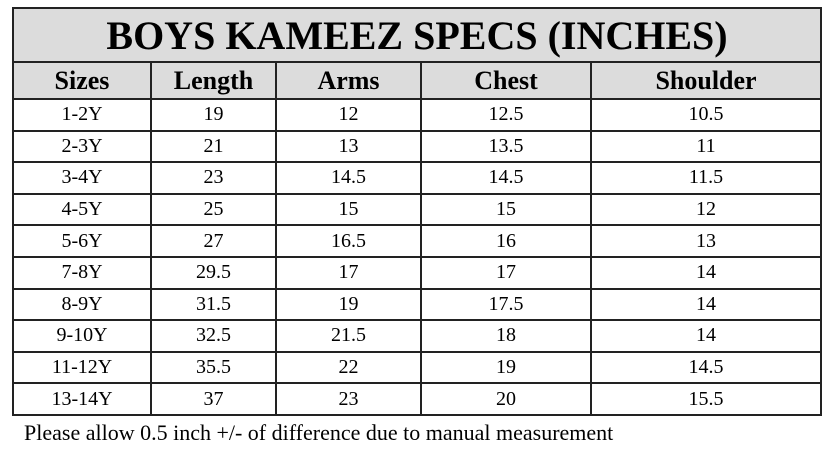 The height and width of the screenshot is (459, 828). I want to click on table-cell: 15.5, so click(706, 399).